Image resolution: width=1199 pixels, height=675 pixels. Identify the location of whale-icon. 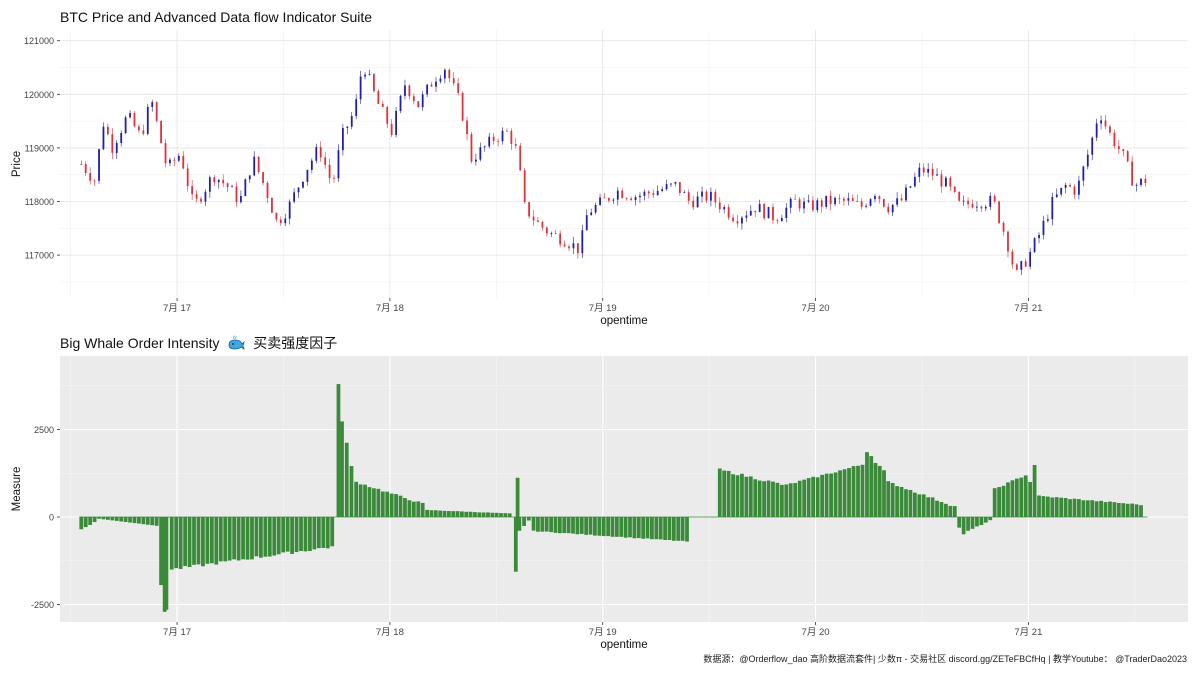
(237, 342).